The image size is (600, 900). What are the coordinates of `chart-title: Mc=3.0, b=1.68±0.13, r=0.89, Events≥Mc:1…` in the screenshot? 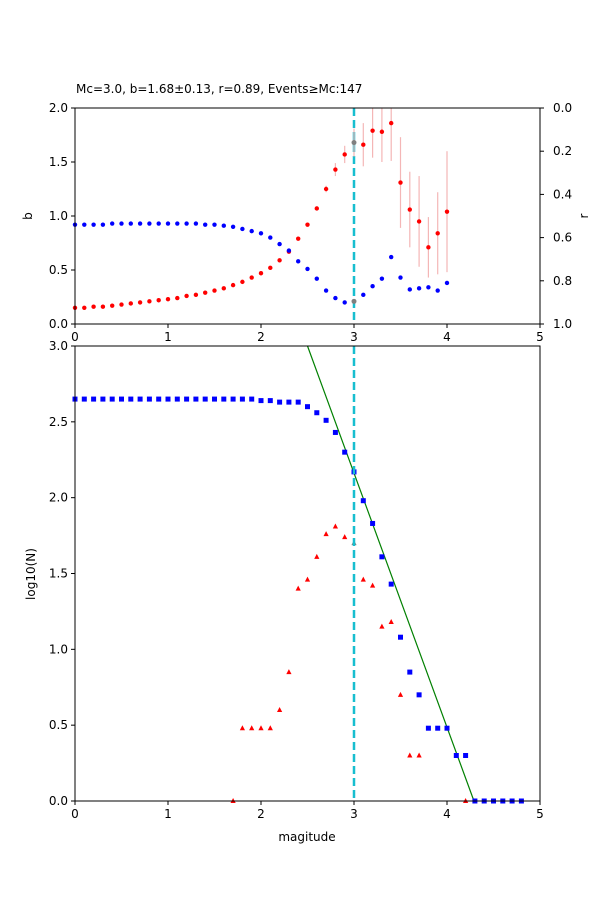 It's located at (219, 89).